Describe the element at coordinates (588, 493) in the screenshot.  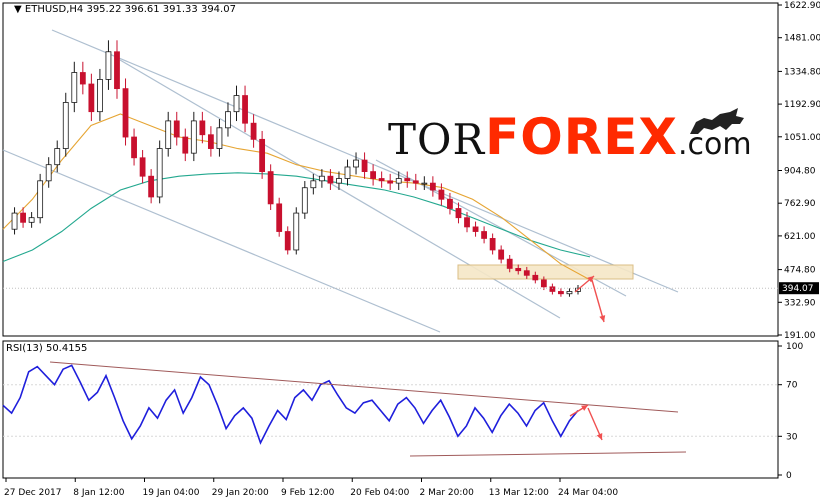
I see `x-tick-label: 24 Mar 04:00` at that location.